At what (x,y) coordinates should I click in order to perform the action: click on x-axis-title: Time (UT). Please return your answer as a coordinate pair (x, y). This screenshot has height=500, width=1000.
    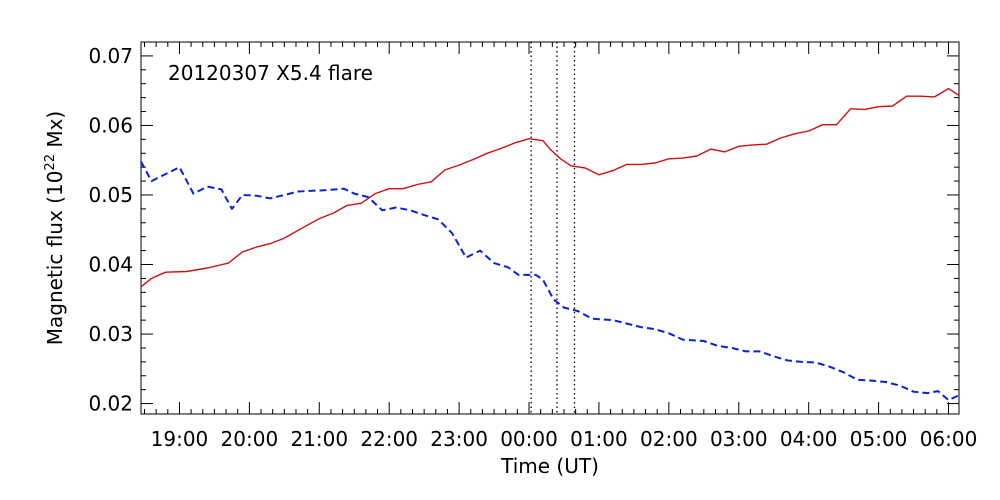
    Looking at the image, I should click on (549, 466).